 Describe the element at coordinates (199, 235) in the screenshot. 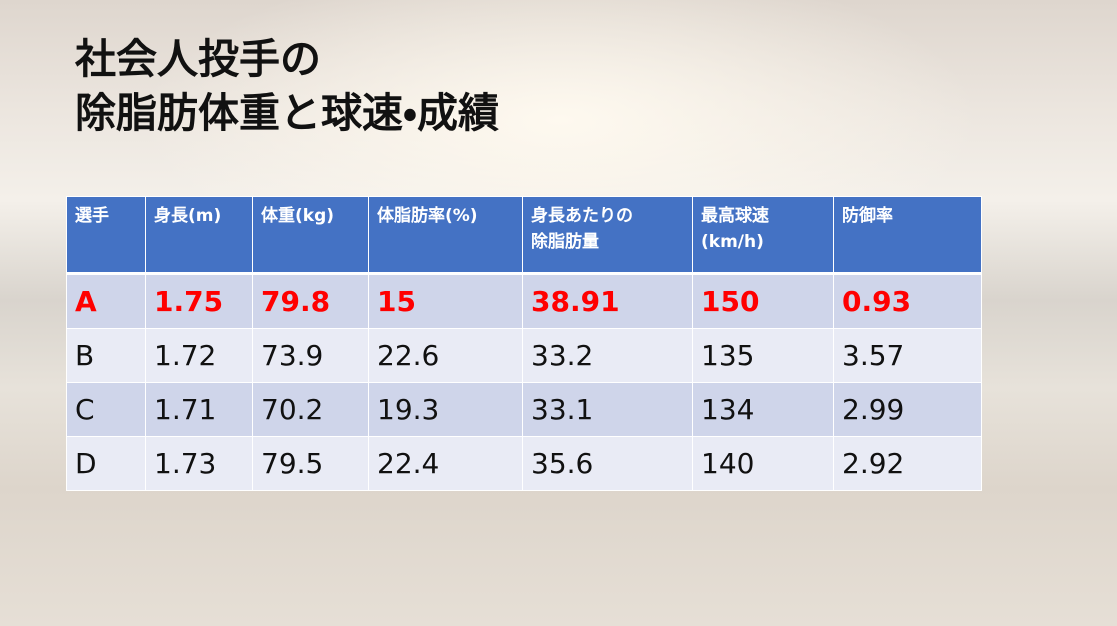

I see `column-header: 身長(m)` at that location.